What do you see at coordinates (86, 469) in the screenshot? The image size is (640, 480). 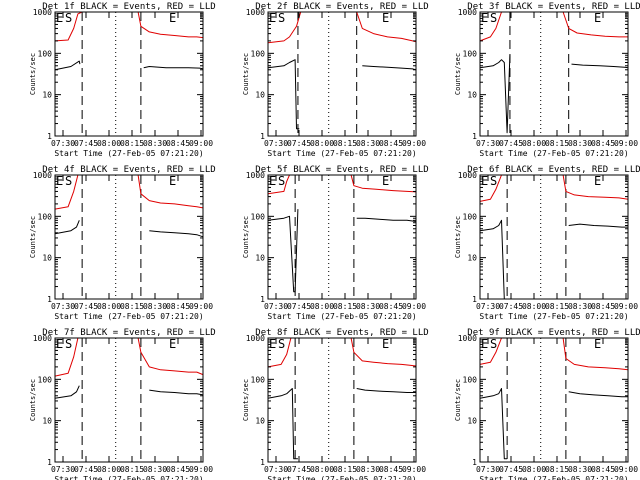 I see `det7-xtick-label-1: 07:45` at bounding box center [86, 469].